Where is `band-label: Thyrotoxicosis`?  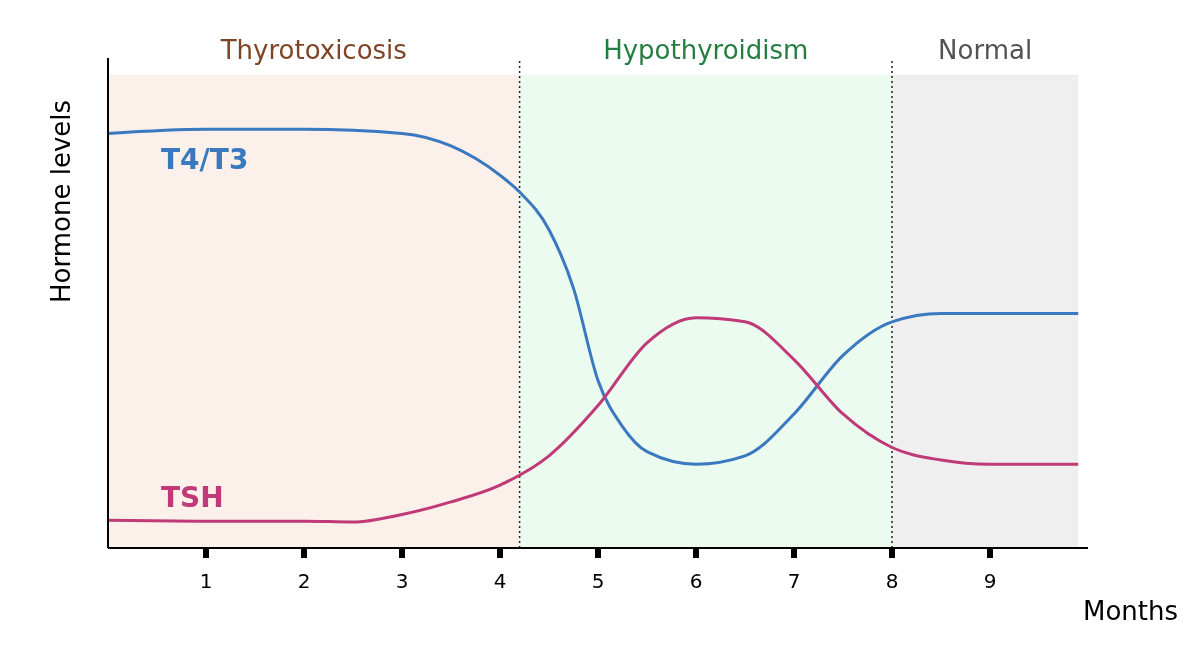
band-label: Thyrotoxicosis is located at coordinates (313, 49).